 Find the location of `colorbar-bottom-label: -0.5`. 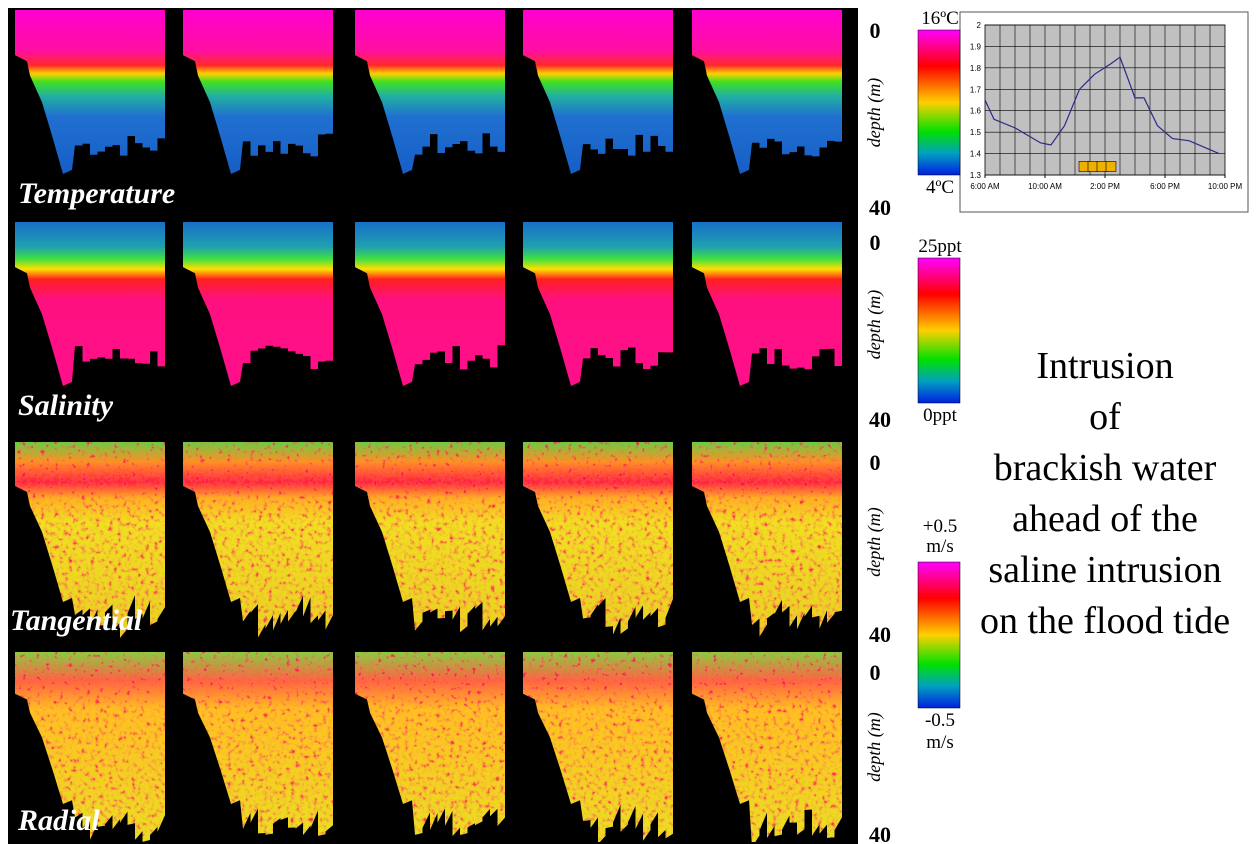

colorbar-bottom-label: -0.5 is located at coordinates (940, 720).